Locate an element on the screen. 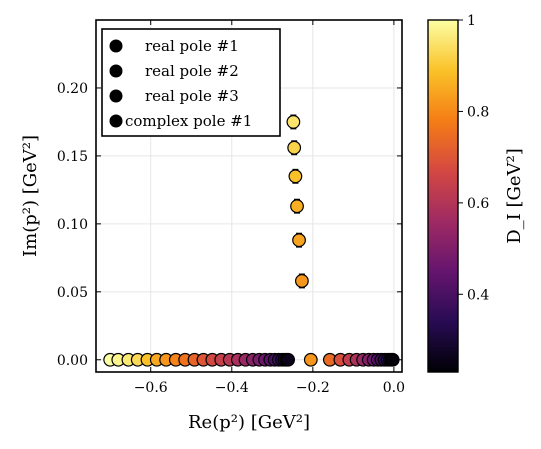  y-axis-label: Im(p²) [GeV²] is located at coordinates (30, 196).